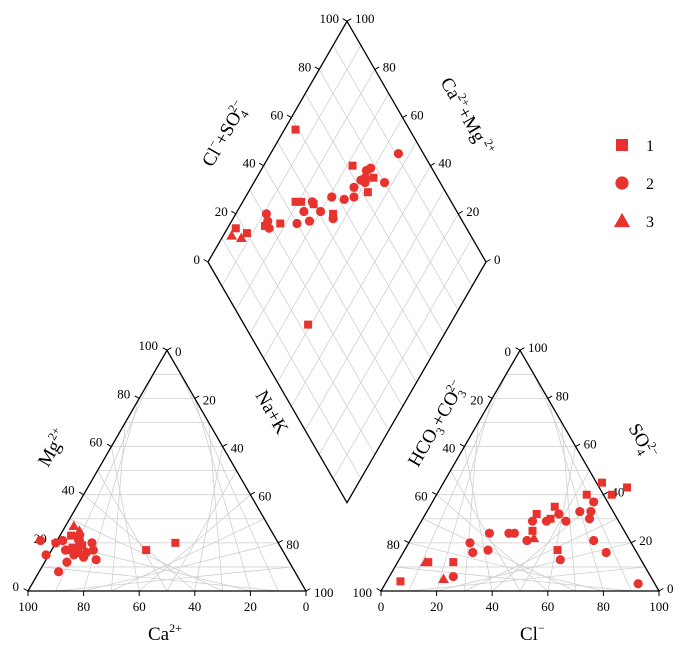 The image size is (700, 651). I want to click on anion-left-tick, so click(407, 541).